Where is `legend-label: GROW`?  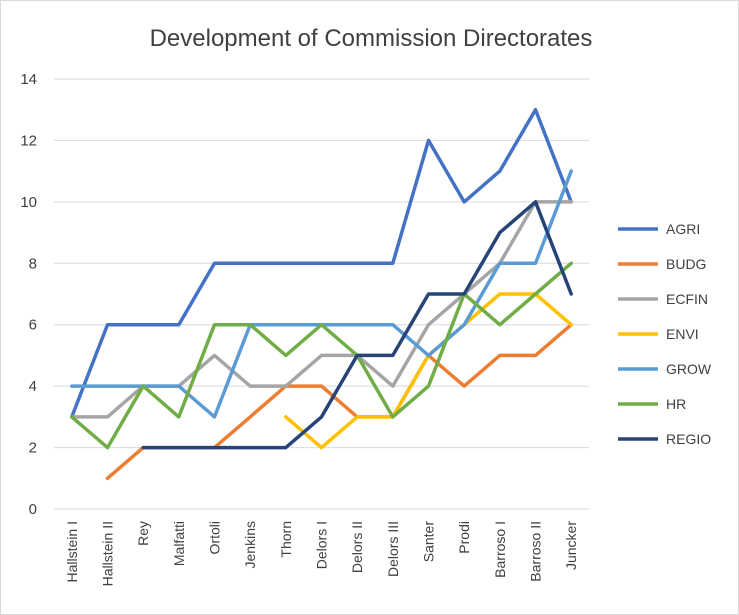 legend-label: GROW is located at coordinates (689, 369).